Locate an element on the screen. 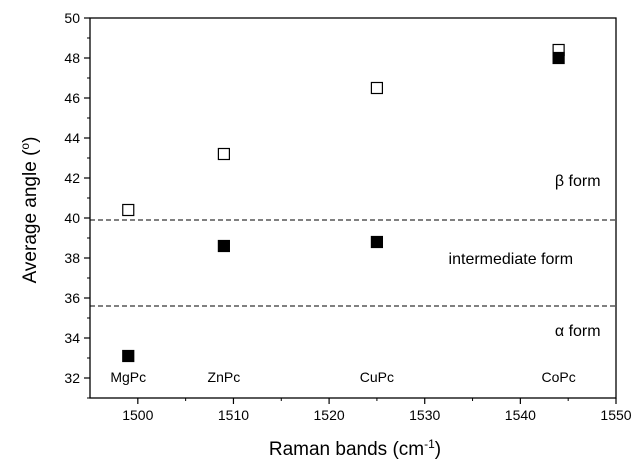  x-tick-label: 1520 is located at coordinates (329, 415).